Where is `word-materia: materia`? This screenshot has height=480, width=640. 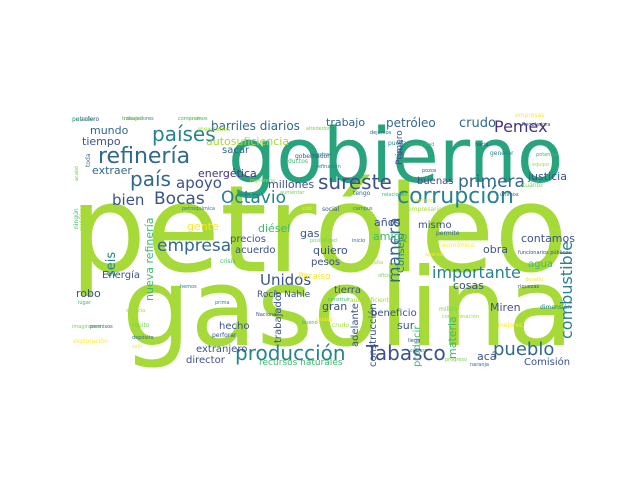 word-materia: materia is located at coordinates (452, 337).